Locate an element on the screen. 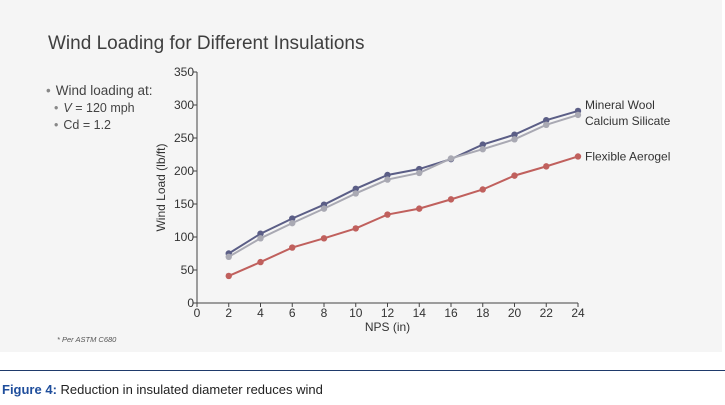 The image size is (725, 405). x-tick-label: 20 is located at coordinates (515, 313).